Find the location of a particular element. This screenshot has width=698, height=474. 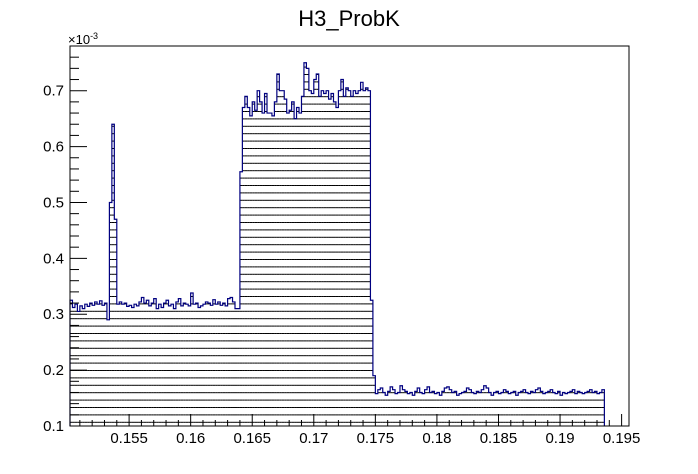

x-tick-label: 0.18 is located at coordinates (436, 438).